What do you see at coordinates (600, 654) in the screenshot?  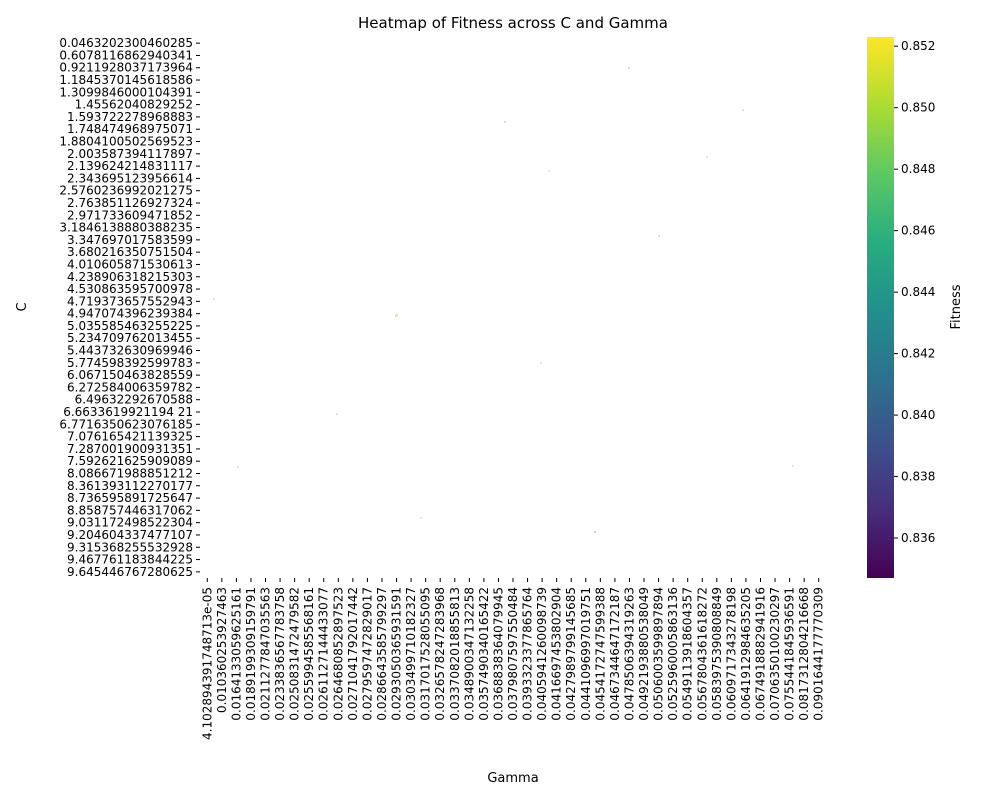 I see `x-tick-label: 0.0454172747599388` at bounding box center [600, 654].